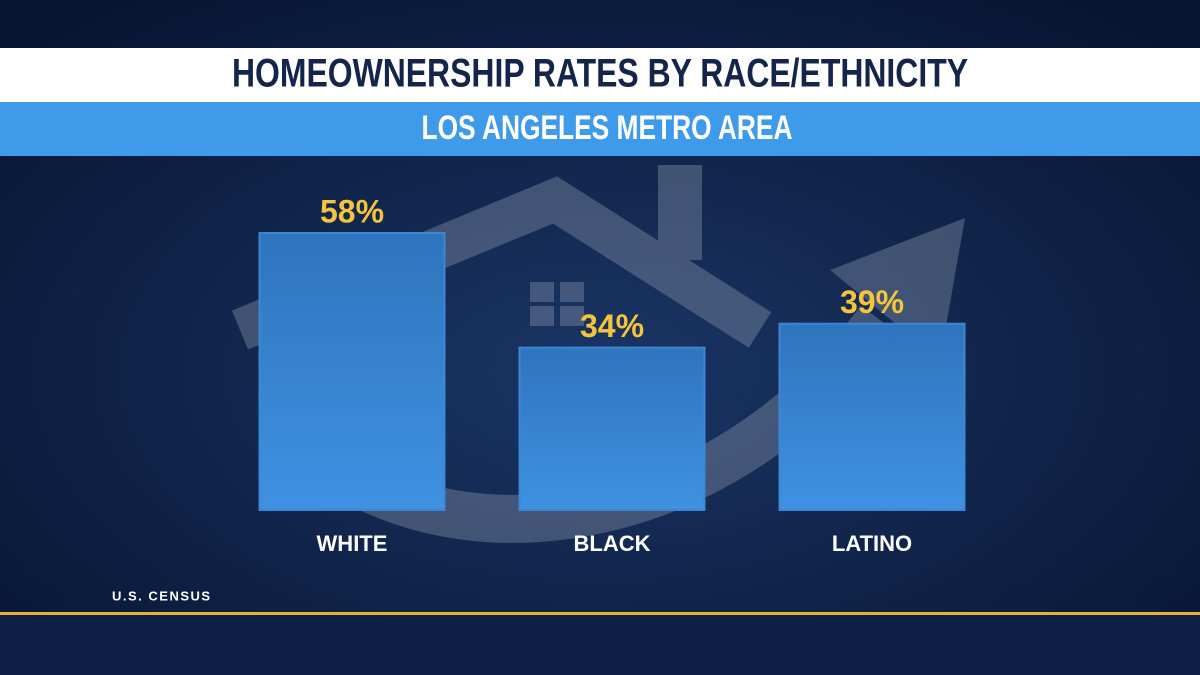 Image resolution: width=1200 pixels, height=675 pixels. Describe the element at coordinates (600, 613) in the screenshot. I see `divider` at that location.